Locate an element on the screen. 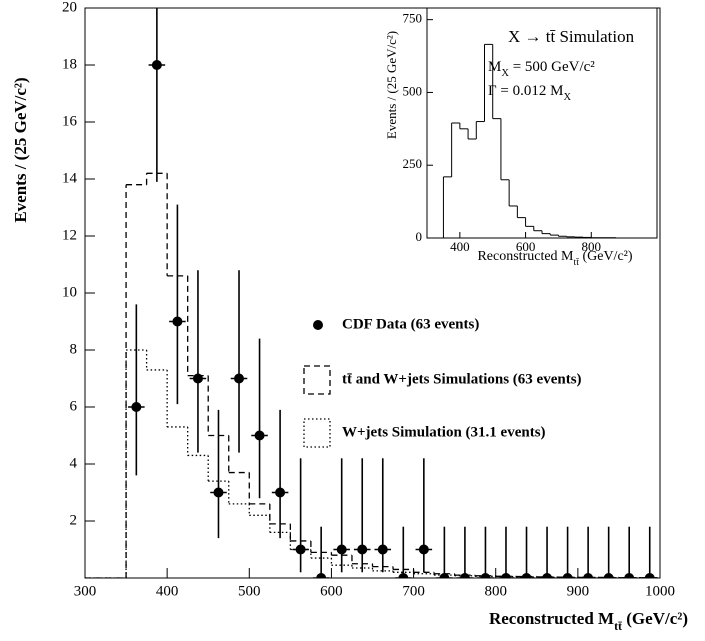  y-tick-label: 10 is located at coordinates (69, 292).